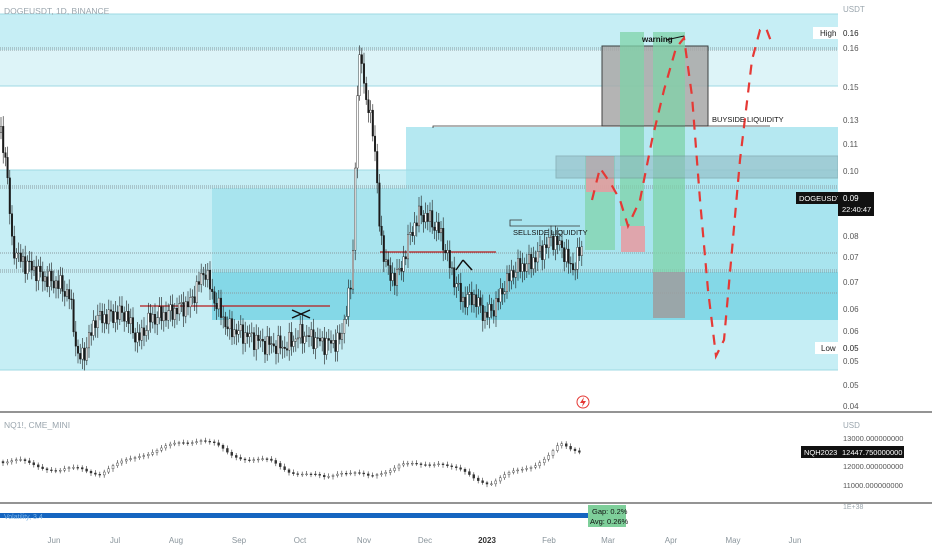 The height and width of the screenshot is (555, 932). Describe the element at coordinates (57, 11) in the screenshot. I see `symbol-label: DOGEUSDT, 1D, BINANCE` at that location.